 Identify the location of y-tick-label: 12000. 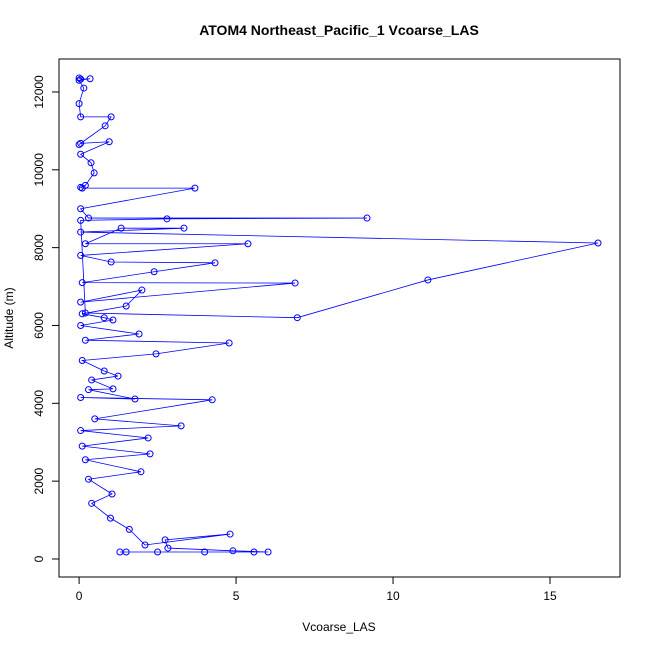
(39, 92).